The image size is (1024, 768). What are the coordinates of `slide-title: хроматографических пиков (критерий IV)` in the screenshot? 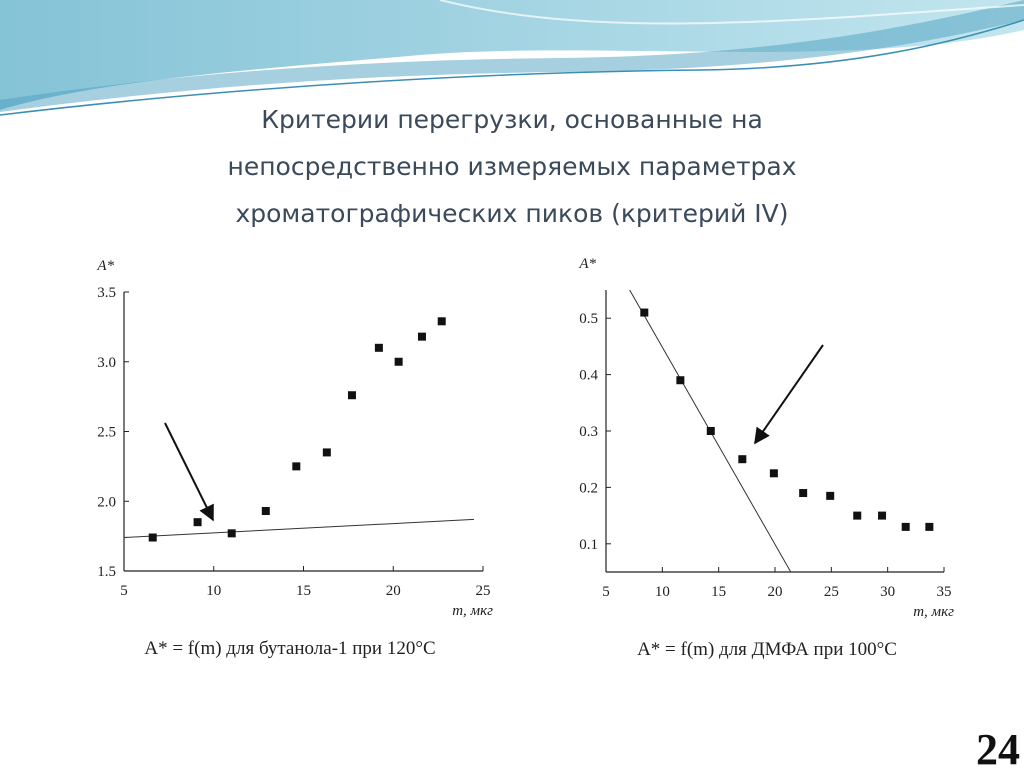 It's located at (511, 213).